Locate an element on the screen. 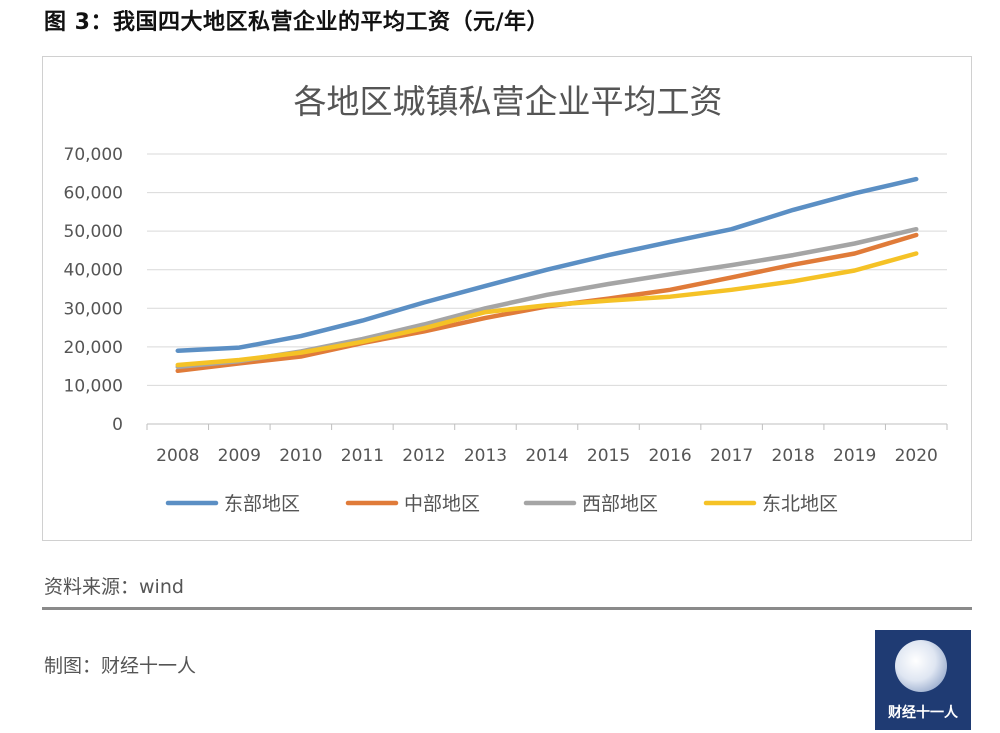  legend-label: 东北地区 is located at coordinates (800, 504).